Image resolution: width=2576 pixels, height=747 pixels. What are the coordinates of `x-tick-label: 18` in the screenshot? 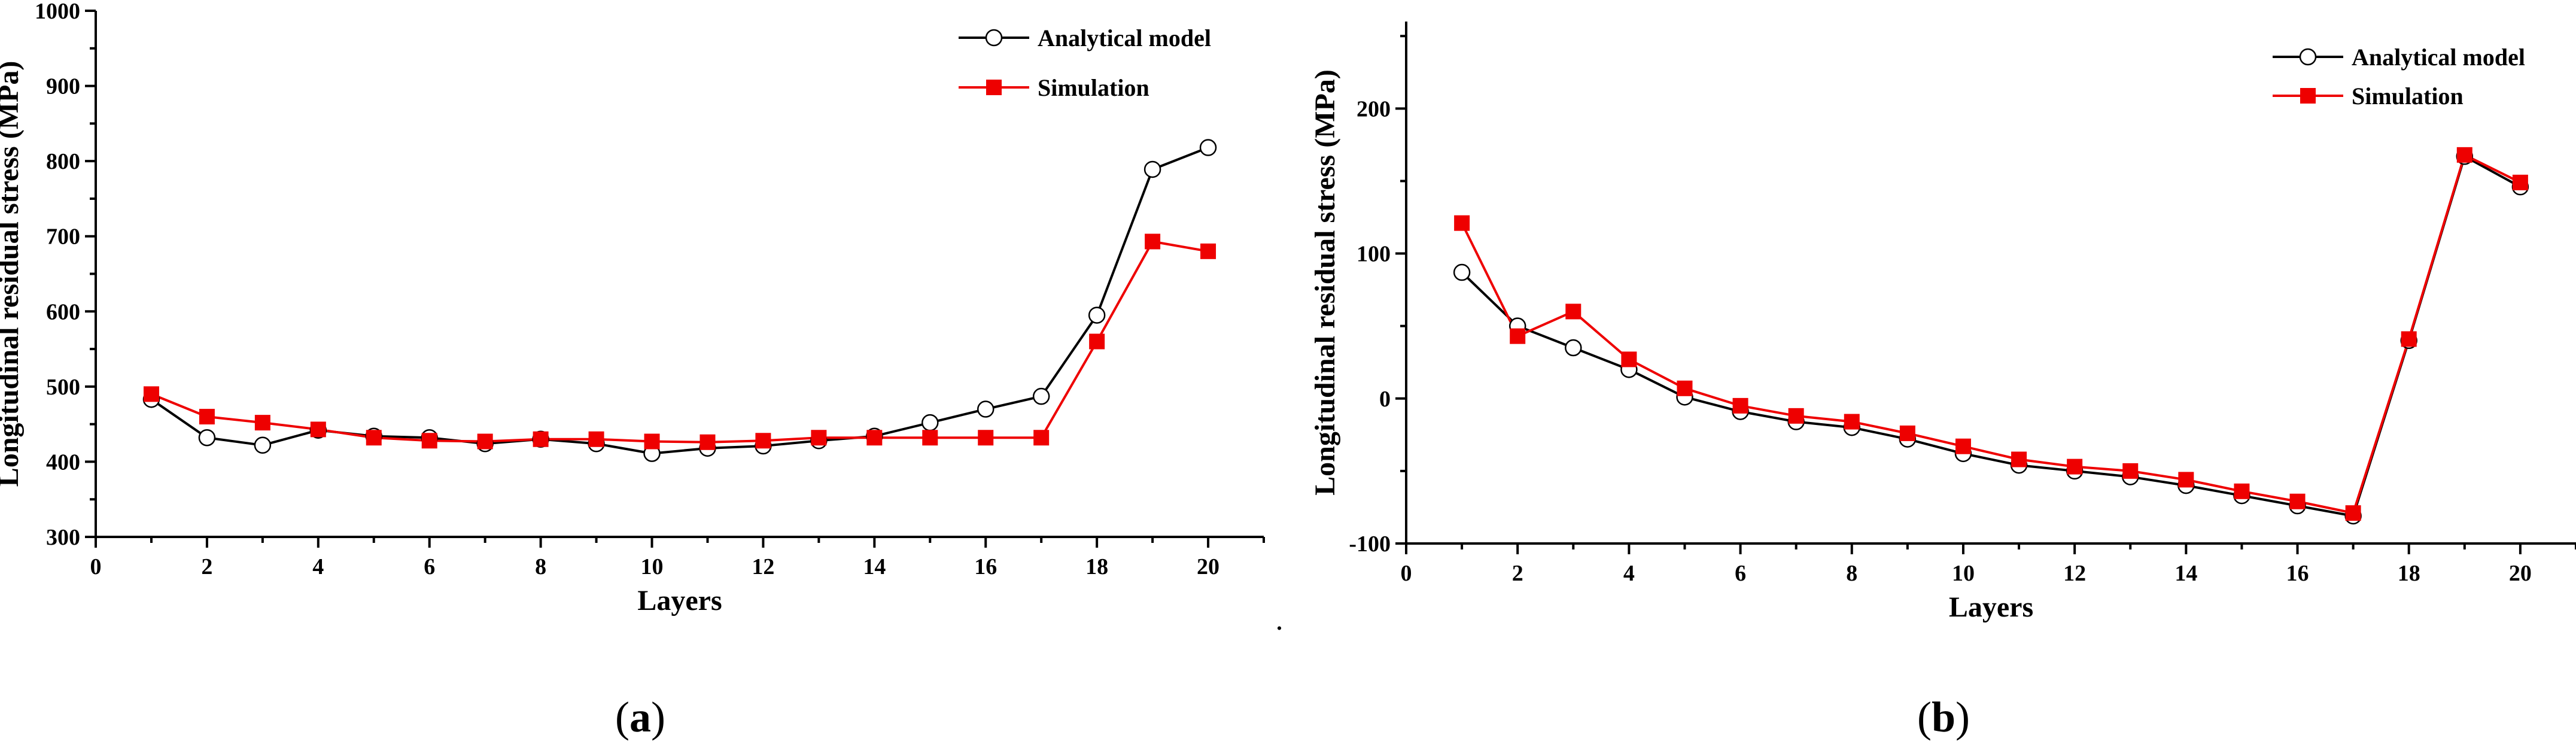 It's located at (2409, 573).